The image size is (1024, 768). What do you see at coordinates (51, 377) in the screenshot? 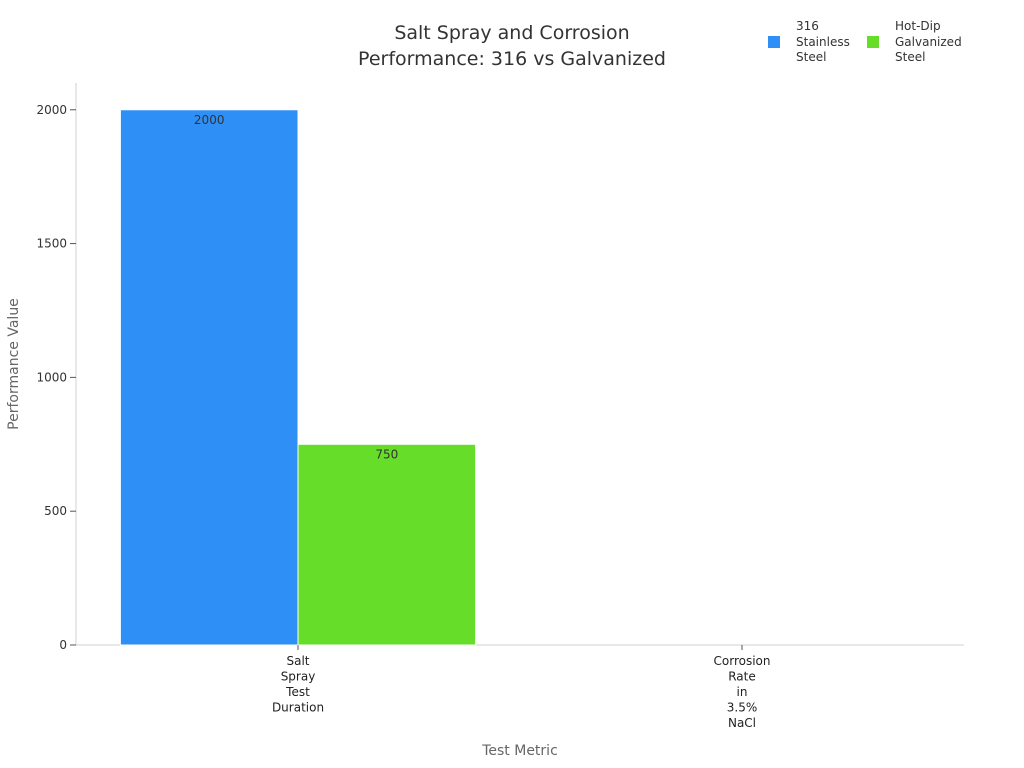
I see `y-tick-label: 1000` at bounding box center [51, 377].